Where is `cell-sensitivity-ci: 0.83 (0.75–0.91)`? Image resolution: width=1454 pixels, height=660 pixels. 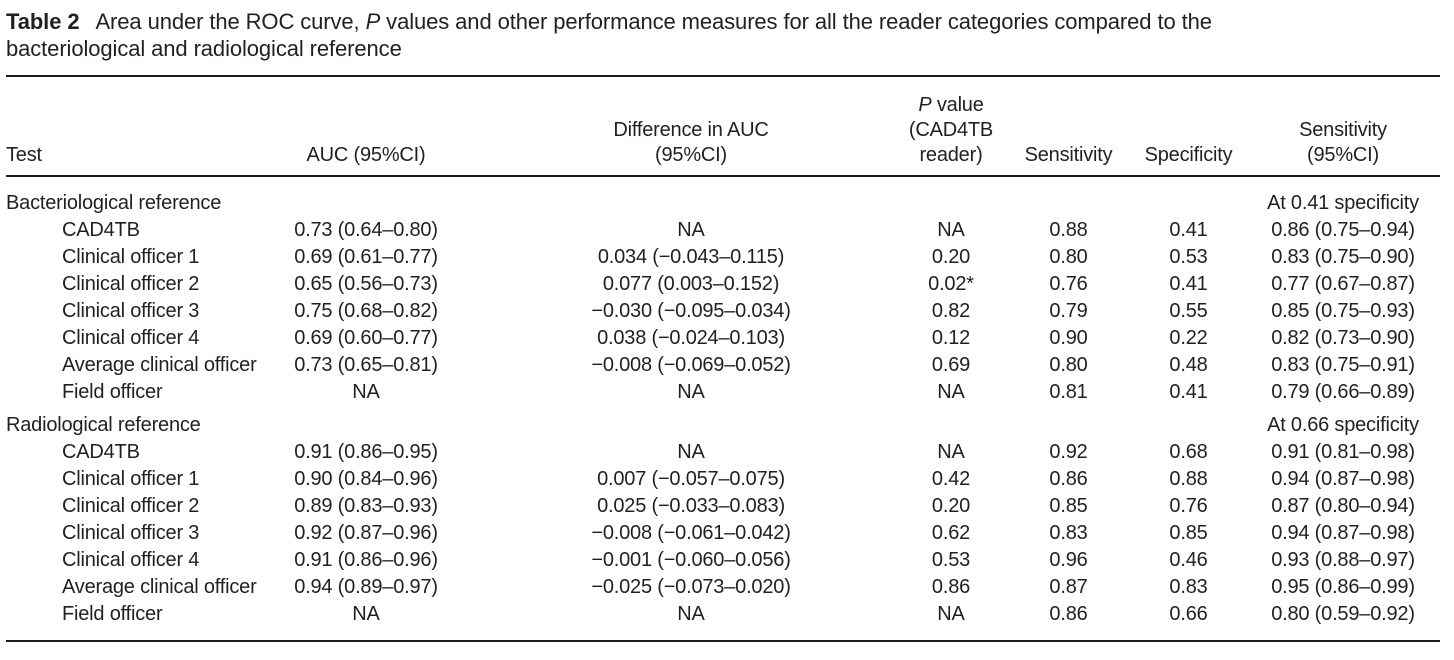 cell-sensitivity-ci: 0.83 (0.75–0.91) is located at coordinates (1343, 365).